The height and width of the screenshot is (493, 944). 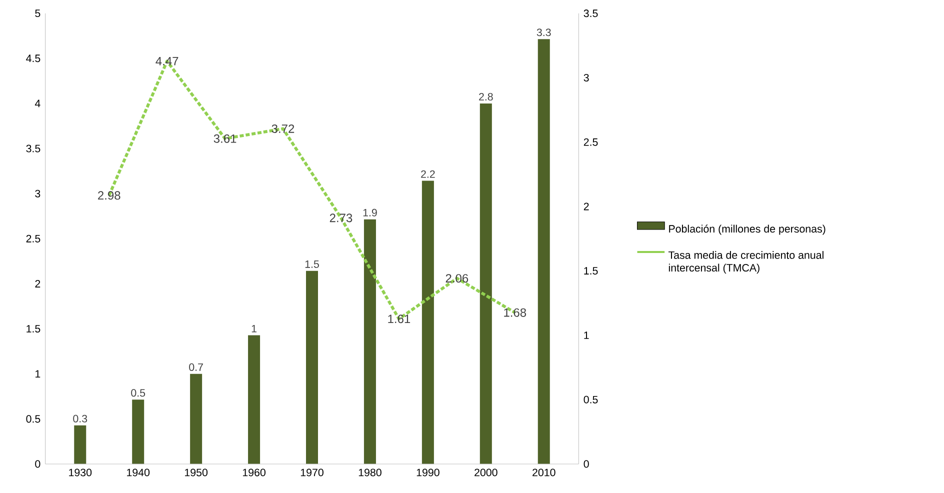 What do you see at coordinates (370, 212) in the screenshot?
I see `data-label: 1.9` at bounding box center [370, 212].